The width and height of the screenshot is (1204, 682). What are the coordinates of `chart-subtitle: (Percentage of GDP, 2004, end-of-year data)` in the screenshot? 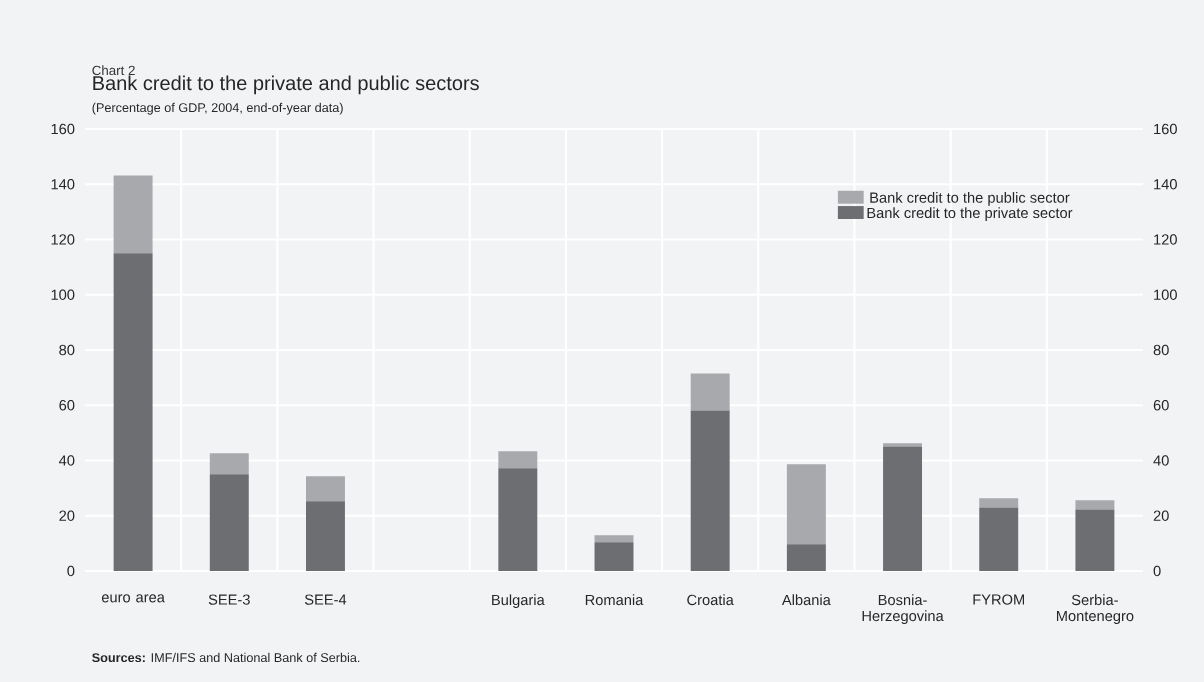 It's located at (217, 108).